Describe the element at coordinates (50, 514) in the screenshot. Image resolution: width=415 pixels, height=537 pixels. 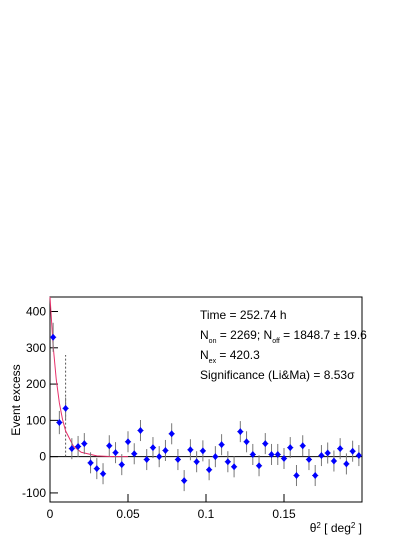
I see `x-tick-label: 0` at that location.